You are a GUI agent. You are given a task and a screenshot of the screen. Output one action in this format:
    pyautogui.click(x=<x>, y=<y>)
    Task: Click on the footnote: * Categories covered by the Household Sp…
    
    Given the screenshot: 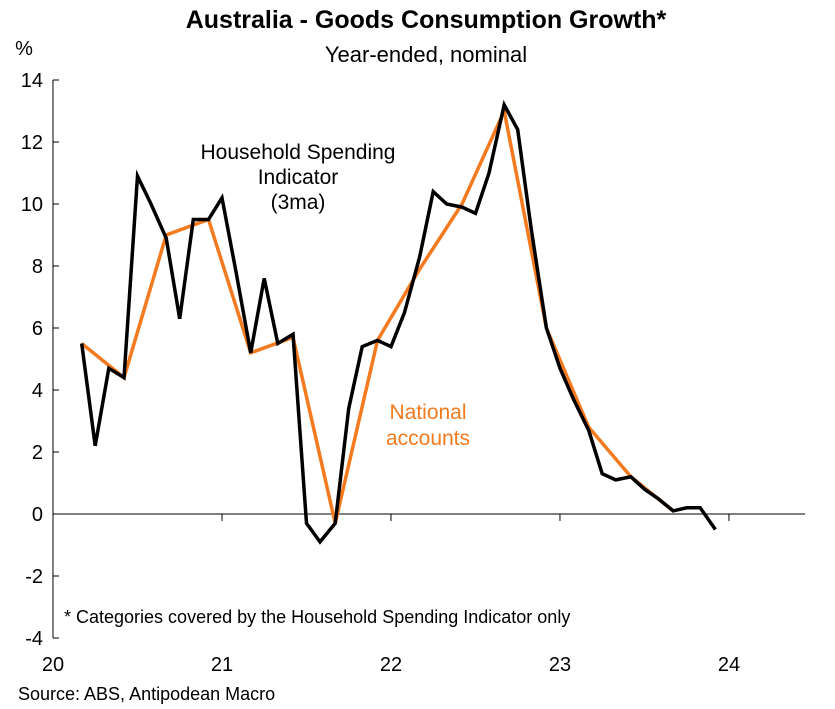 What is the action you would take?
    pyautogui.click(x=317, y=617)
    